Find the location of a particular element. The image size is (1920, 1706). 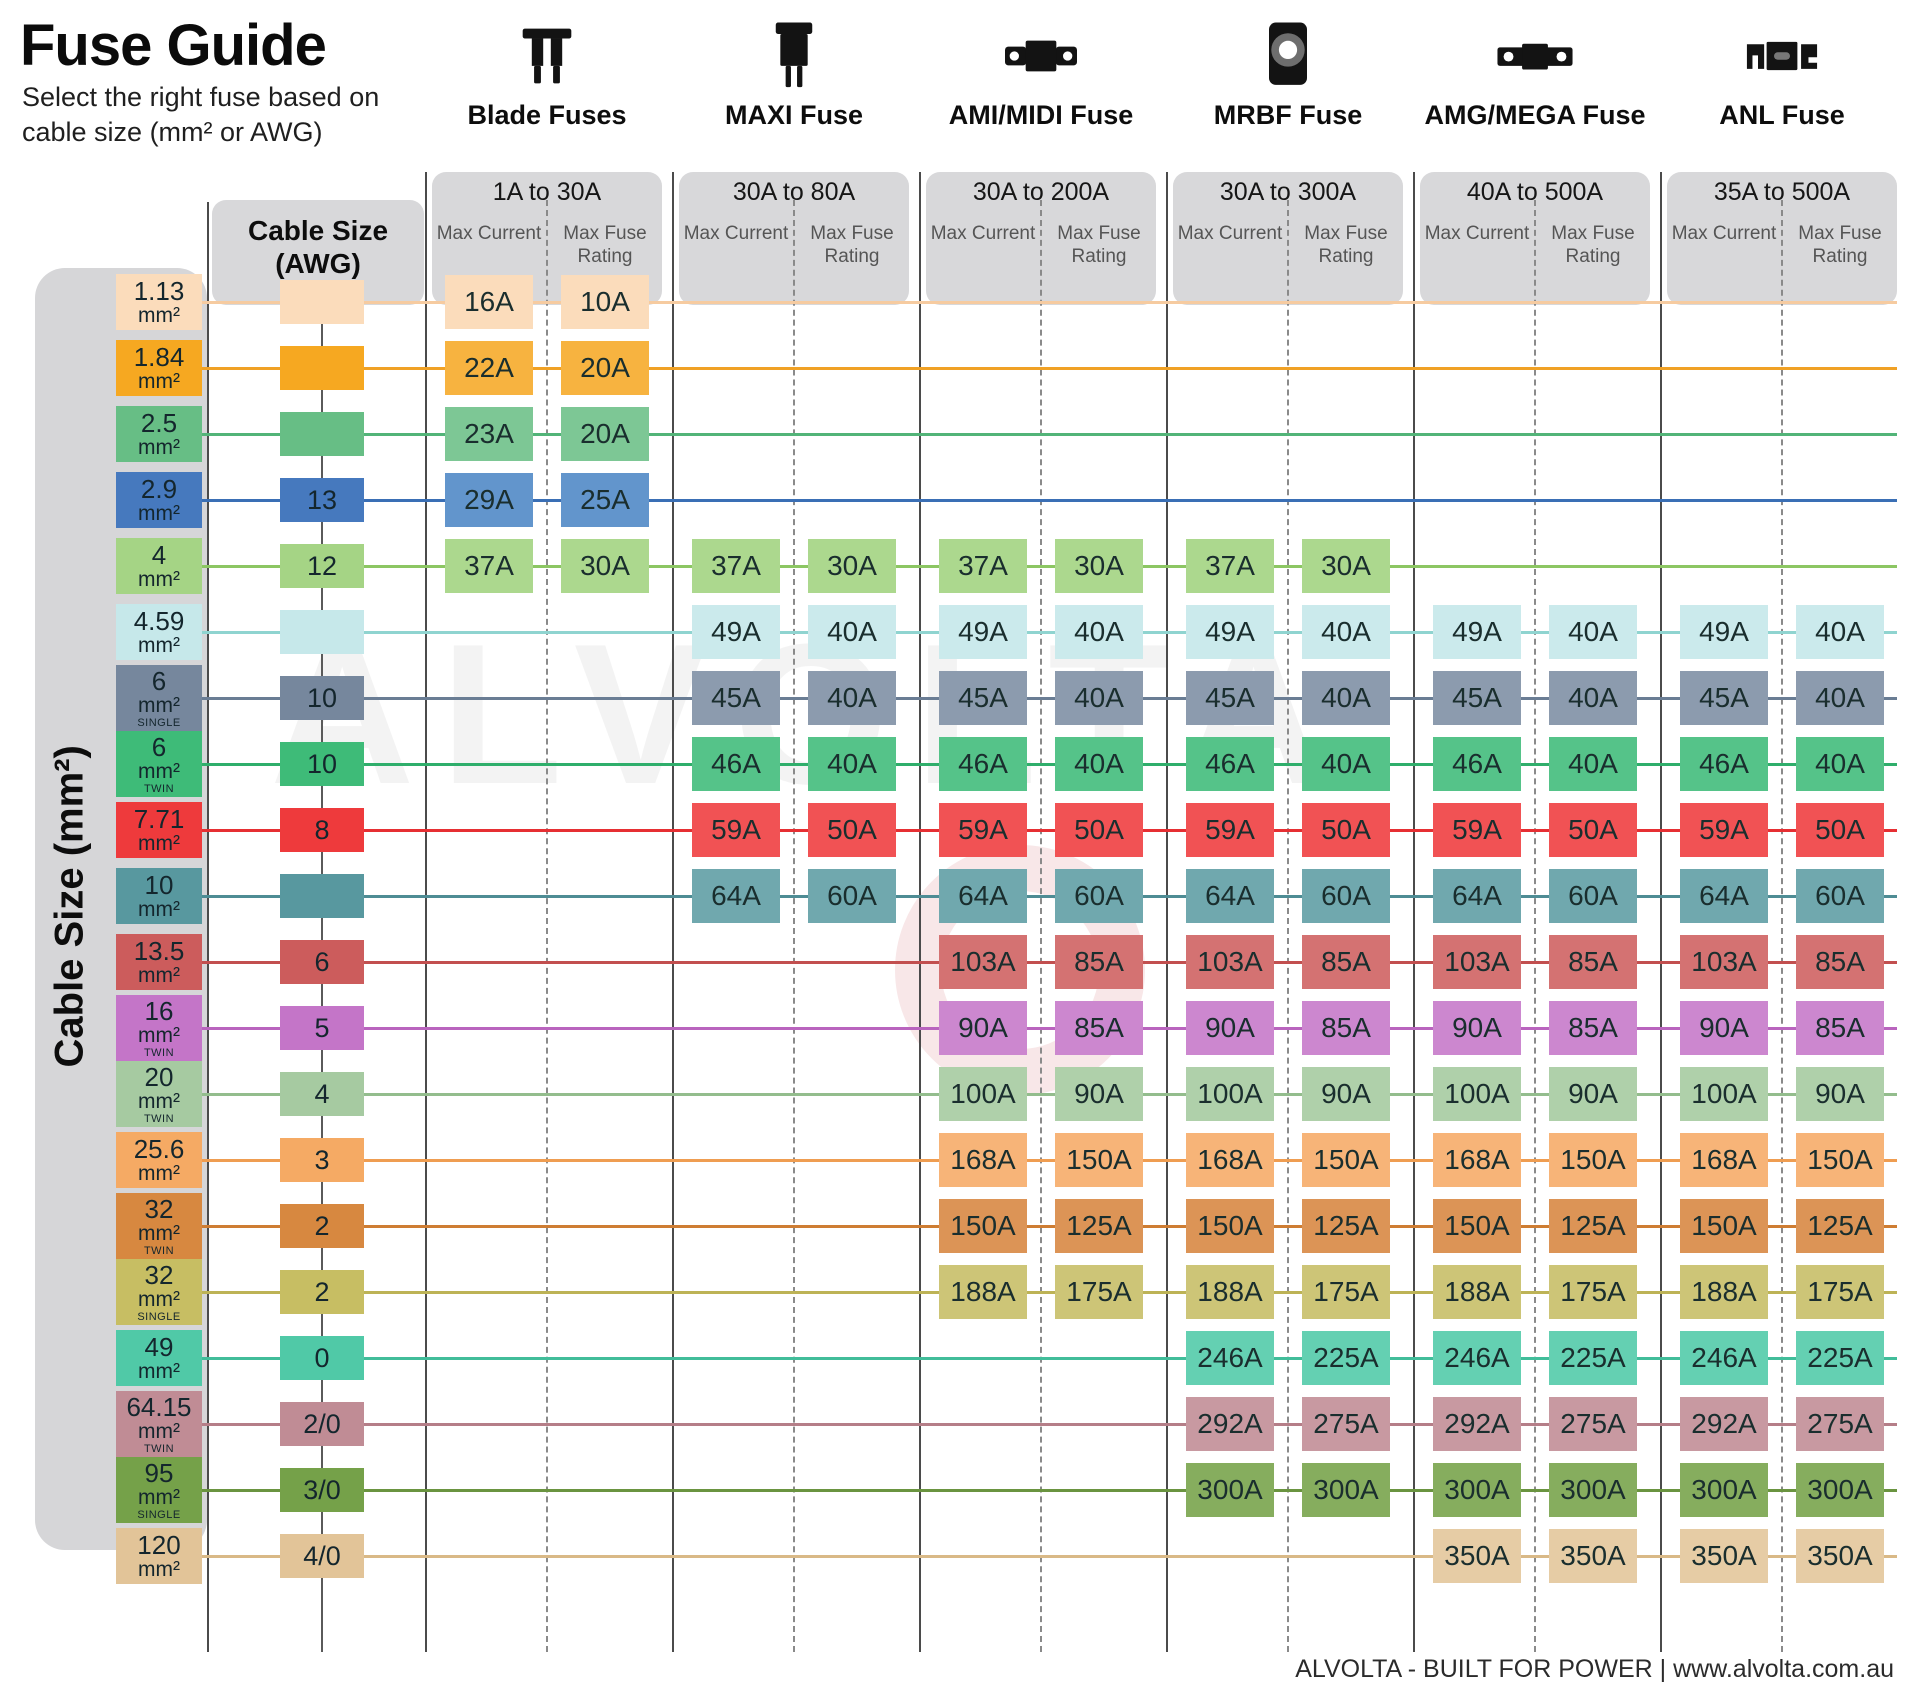

awg-size-chip: 2 is located at coordinates (322, 1226).